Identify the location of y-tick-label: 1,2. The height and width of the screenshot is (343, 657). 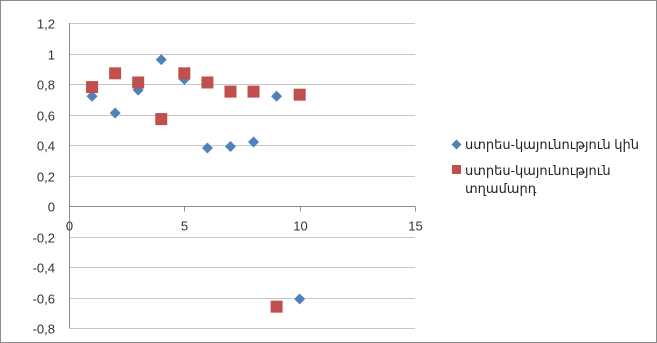
(46, 24).